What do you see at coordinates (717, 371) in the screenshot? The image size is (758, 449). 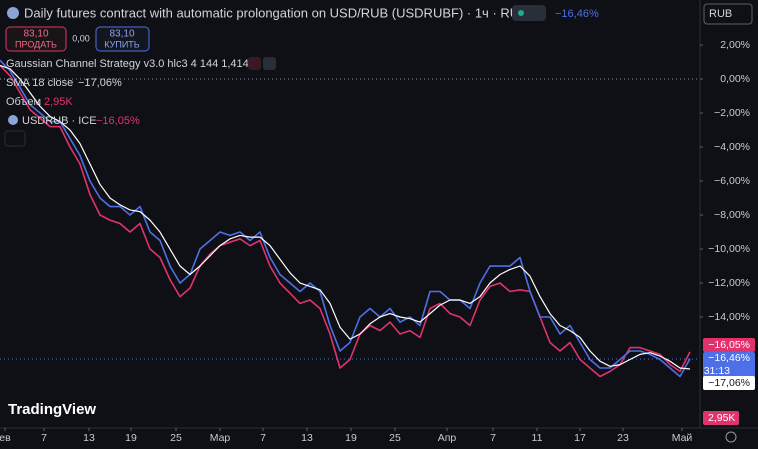 I see `countdown: 31:13` at bounding box center [717, 371].